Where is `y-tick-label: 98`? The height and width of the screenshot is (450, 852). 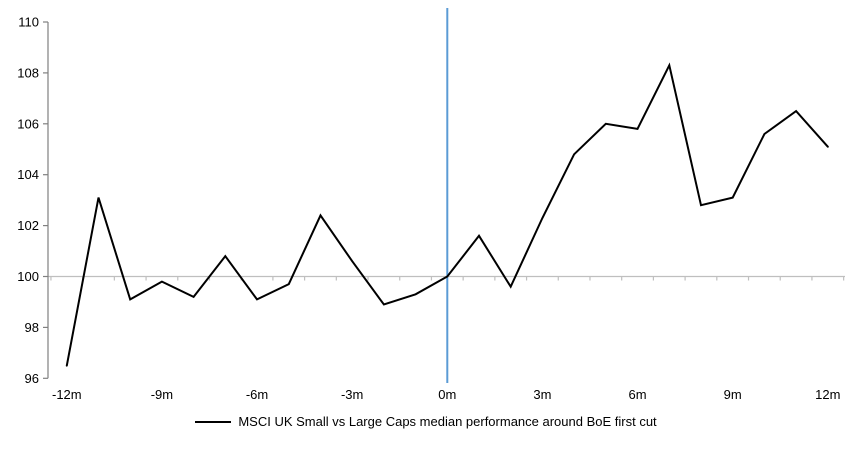 y-tick-label: 98 is located at coordinates (32, 327).